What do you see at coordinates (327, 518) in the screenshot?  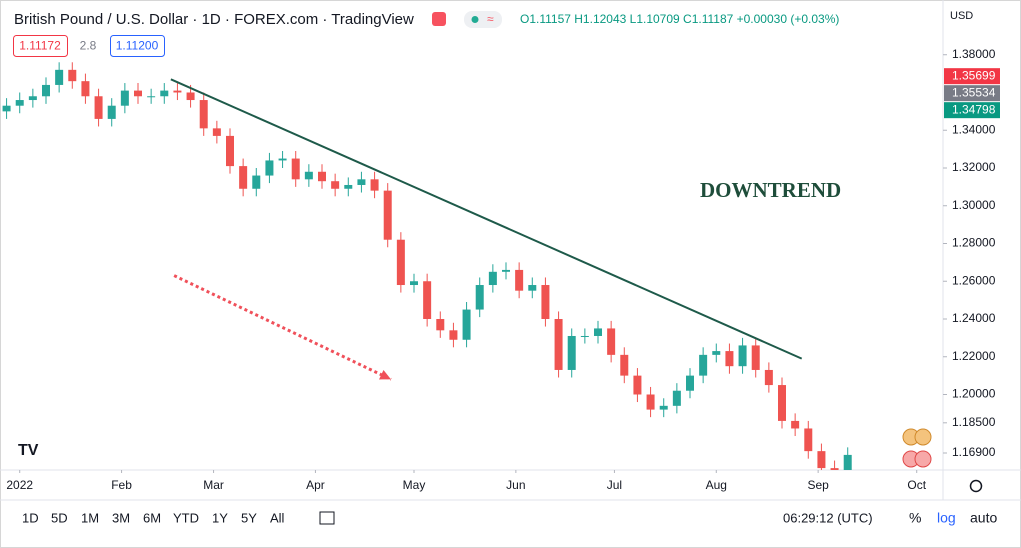 I see `date-range-icon` at bounding box center [327, 518].